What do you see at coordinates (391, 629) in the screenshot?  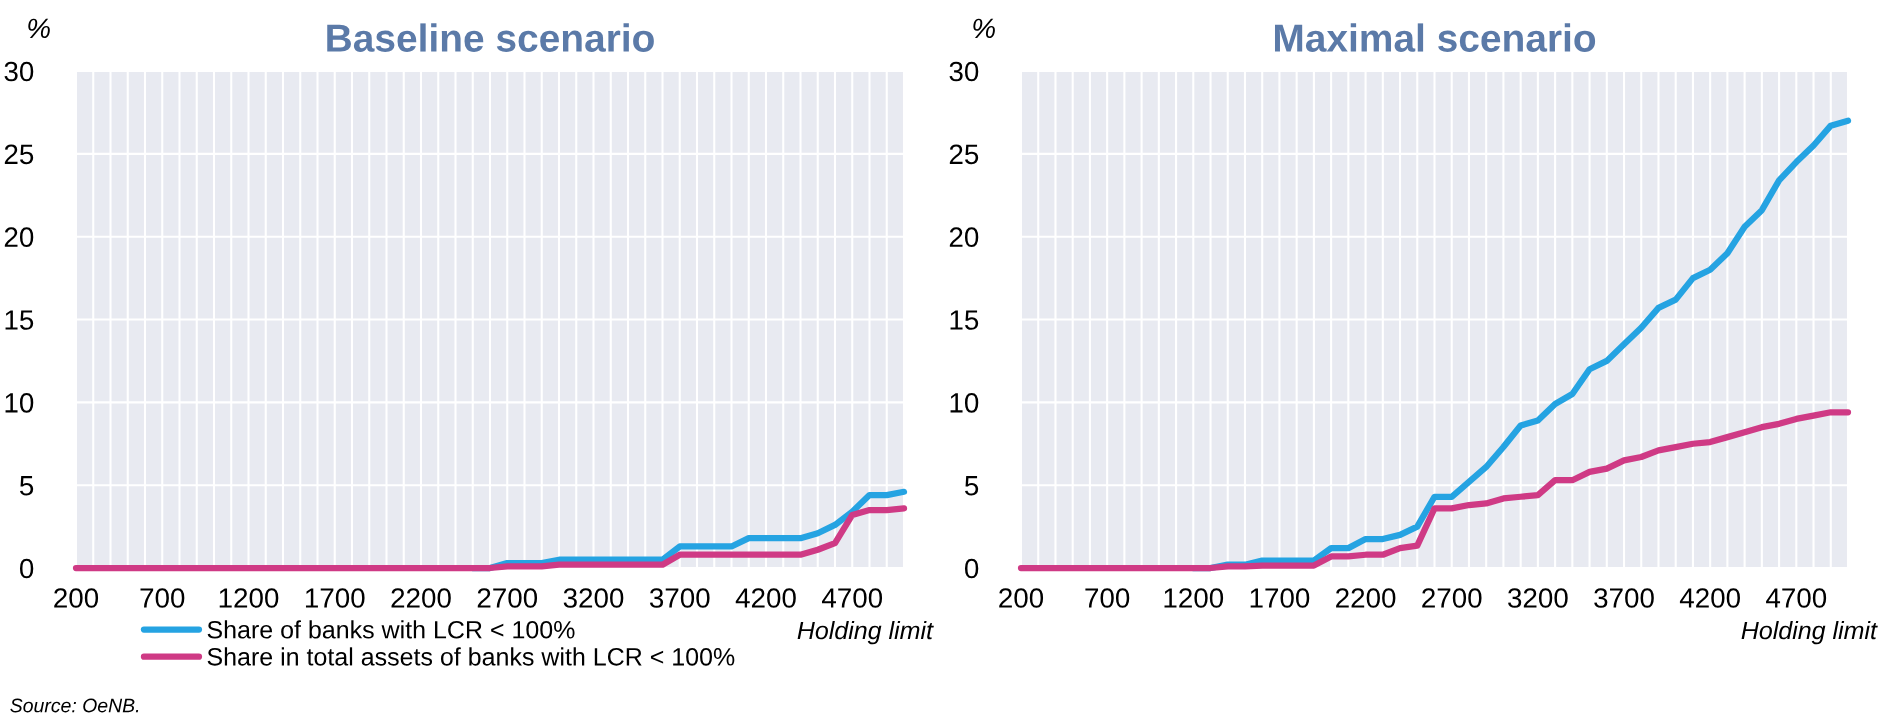 I see `legend-label: Share of banks with LCR < 100%` at bounding box center [391, 629].